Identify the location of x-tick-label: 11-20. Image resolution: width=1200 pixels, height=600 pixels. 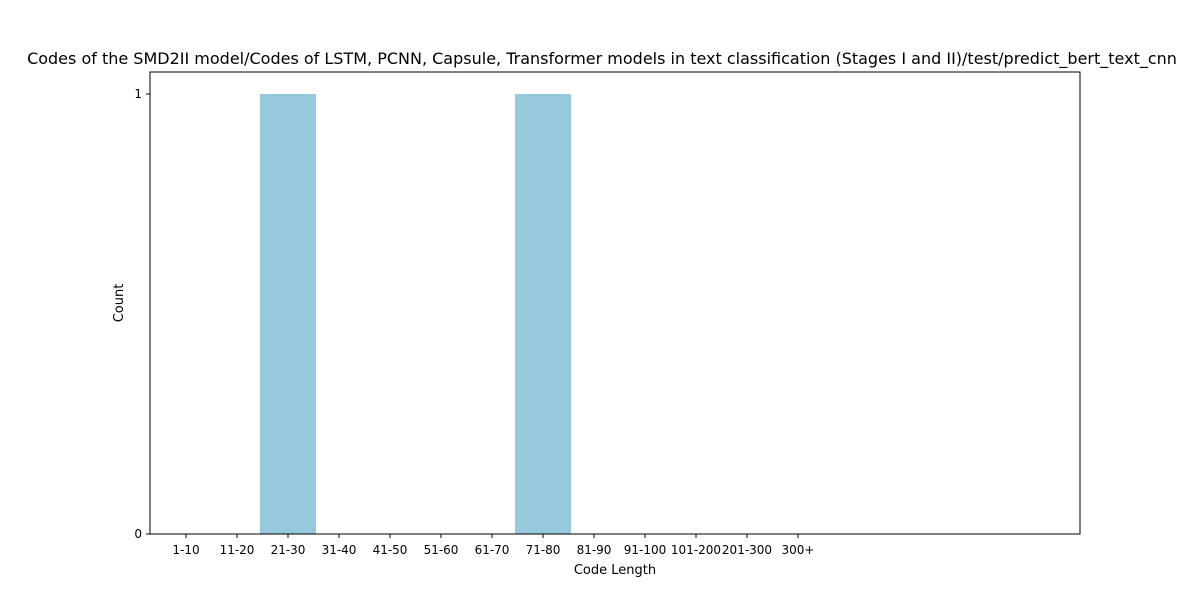
(237, 550).